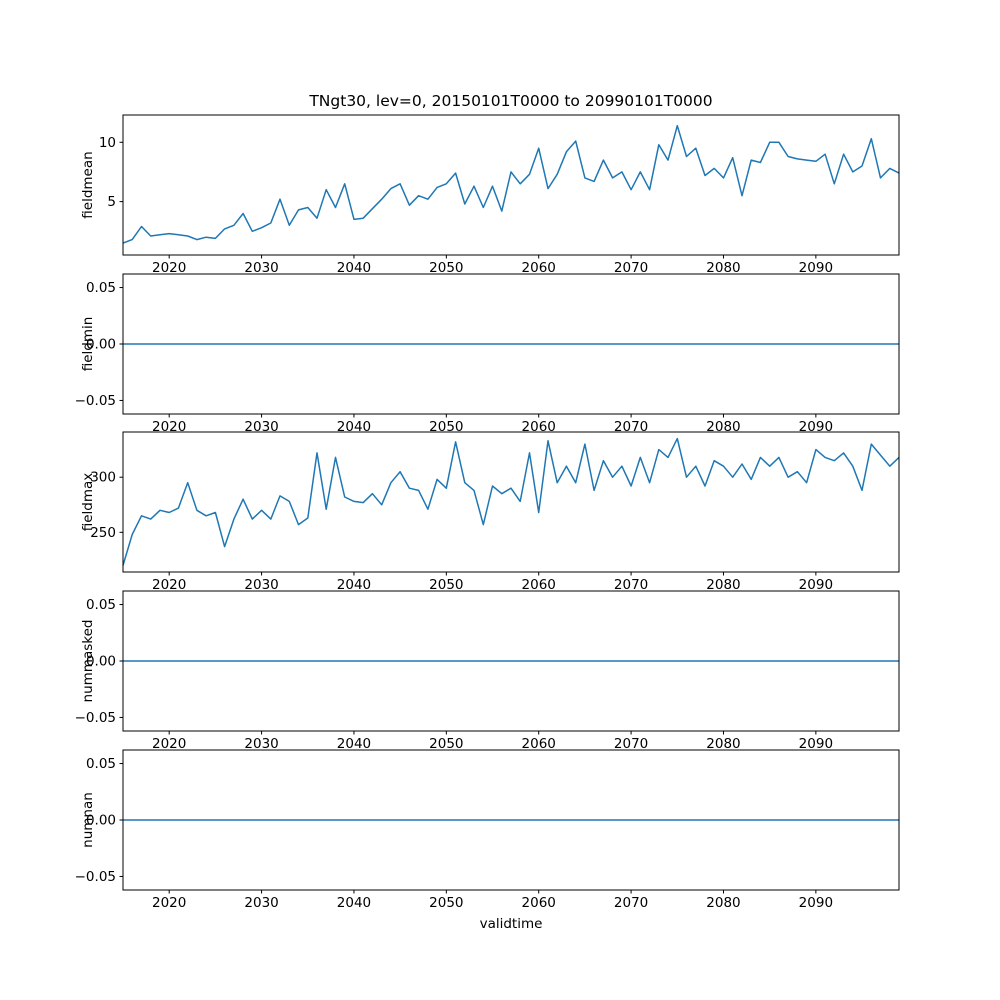  I want to click on ylabel-nummasked: nummasked, so click(88, 661).